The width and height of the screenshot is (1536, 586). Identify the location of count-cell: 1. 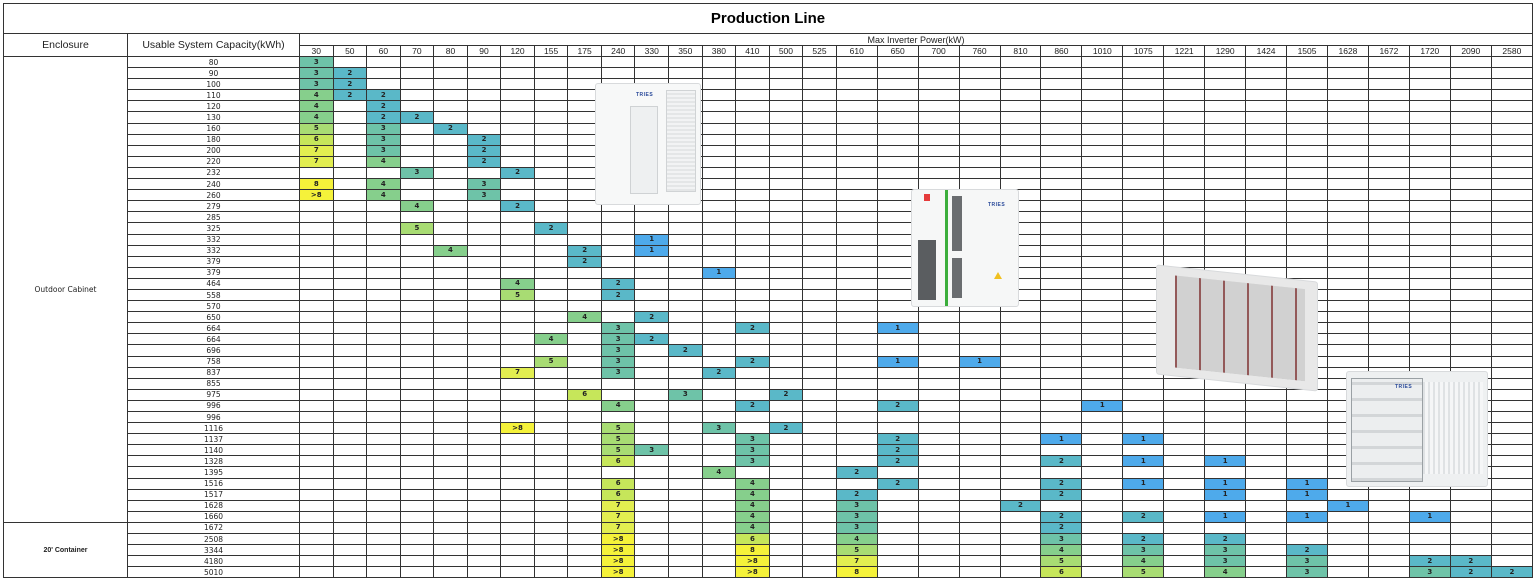
(1307, 516).